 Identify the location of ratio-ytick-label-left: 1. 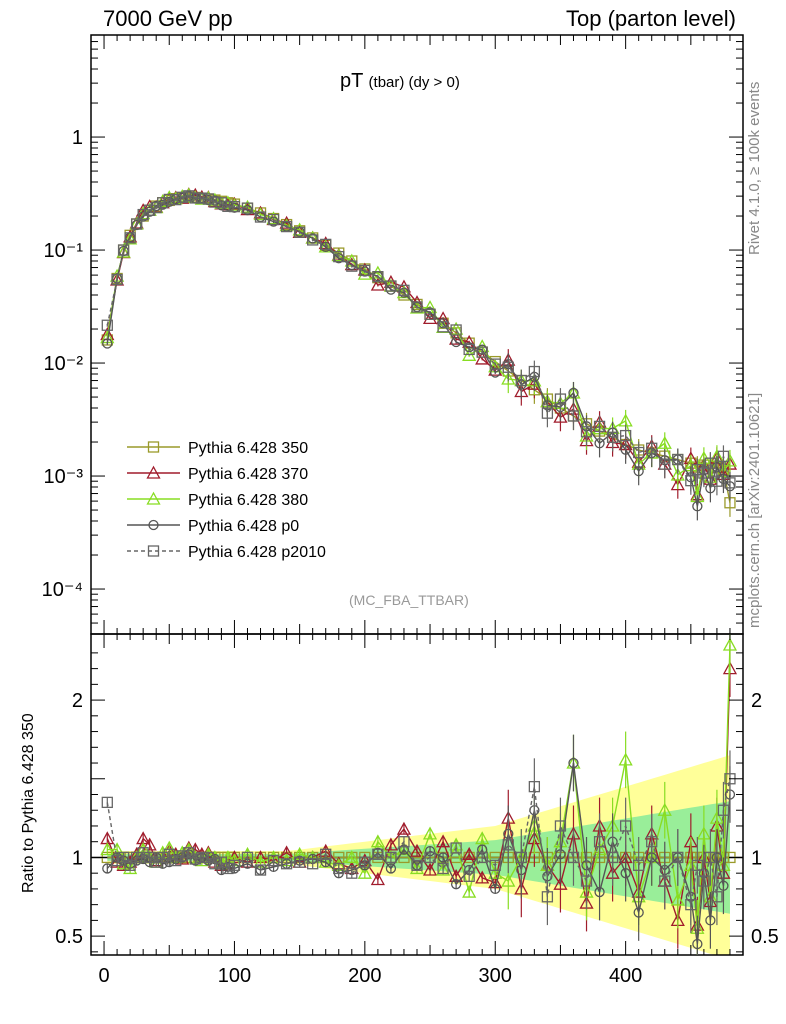
(77, 858).